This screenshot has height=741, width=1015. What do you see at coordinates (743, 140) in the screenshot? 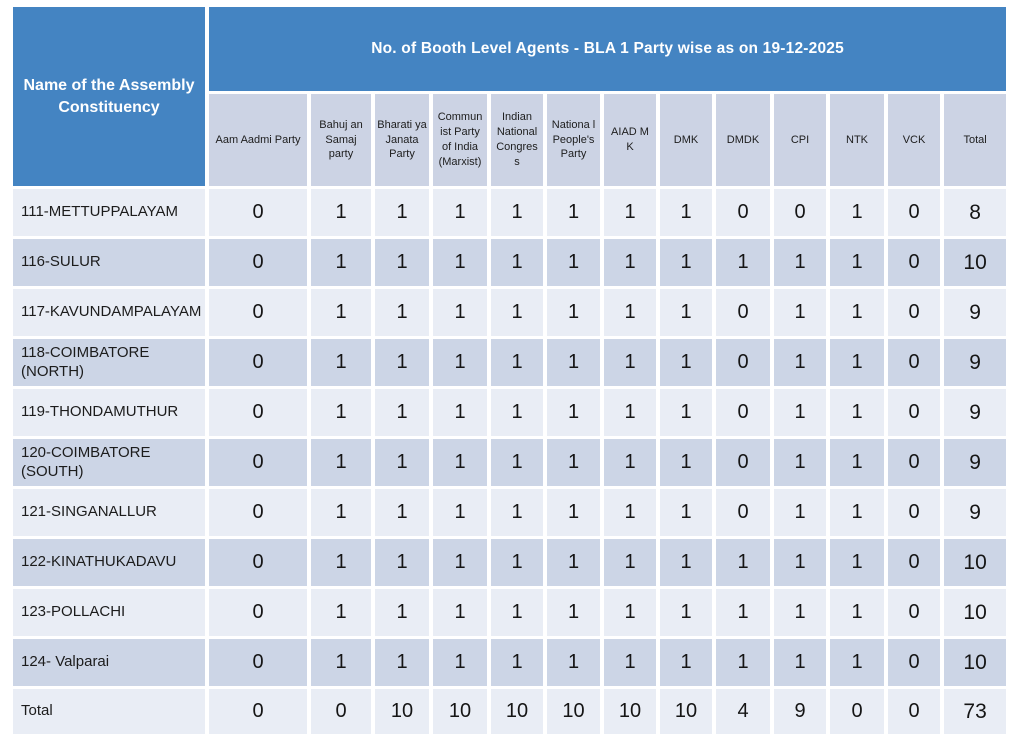
I see `party-column-header: DMDK` at bounding box center [743, 140].